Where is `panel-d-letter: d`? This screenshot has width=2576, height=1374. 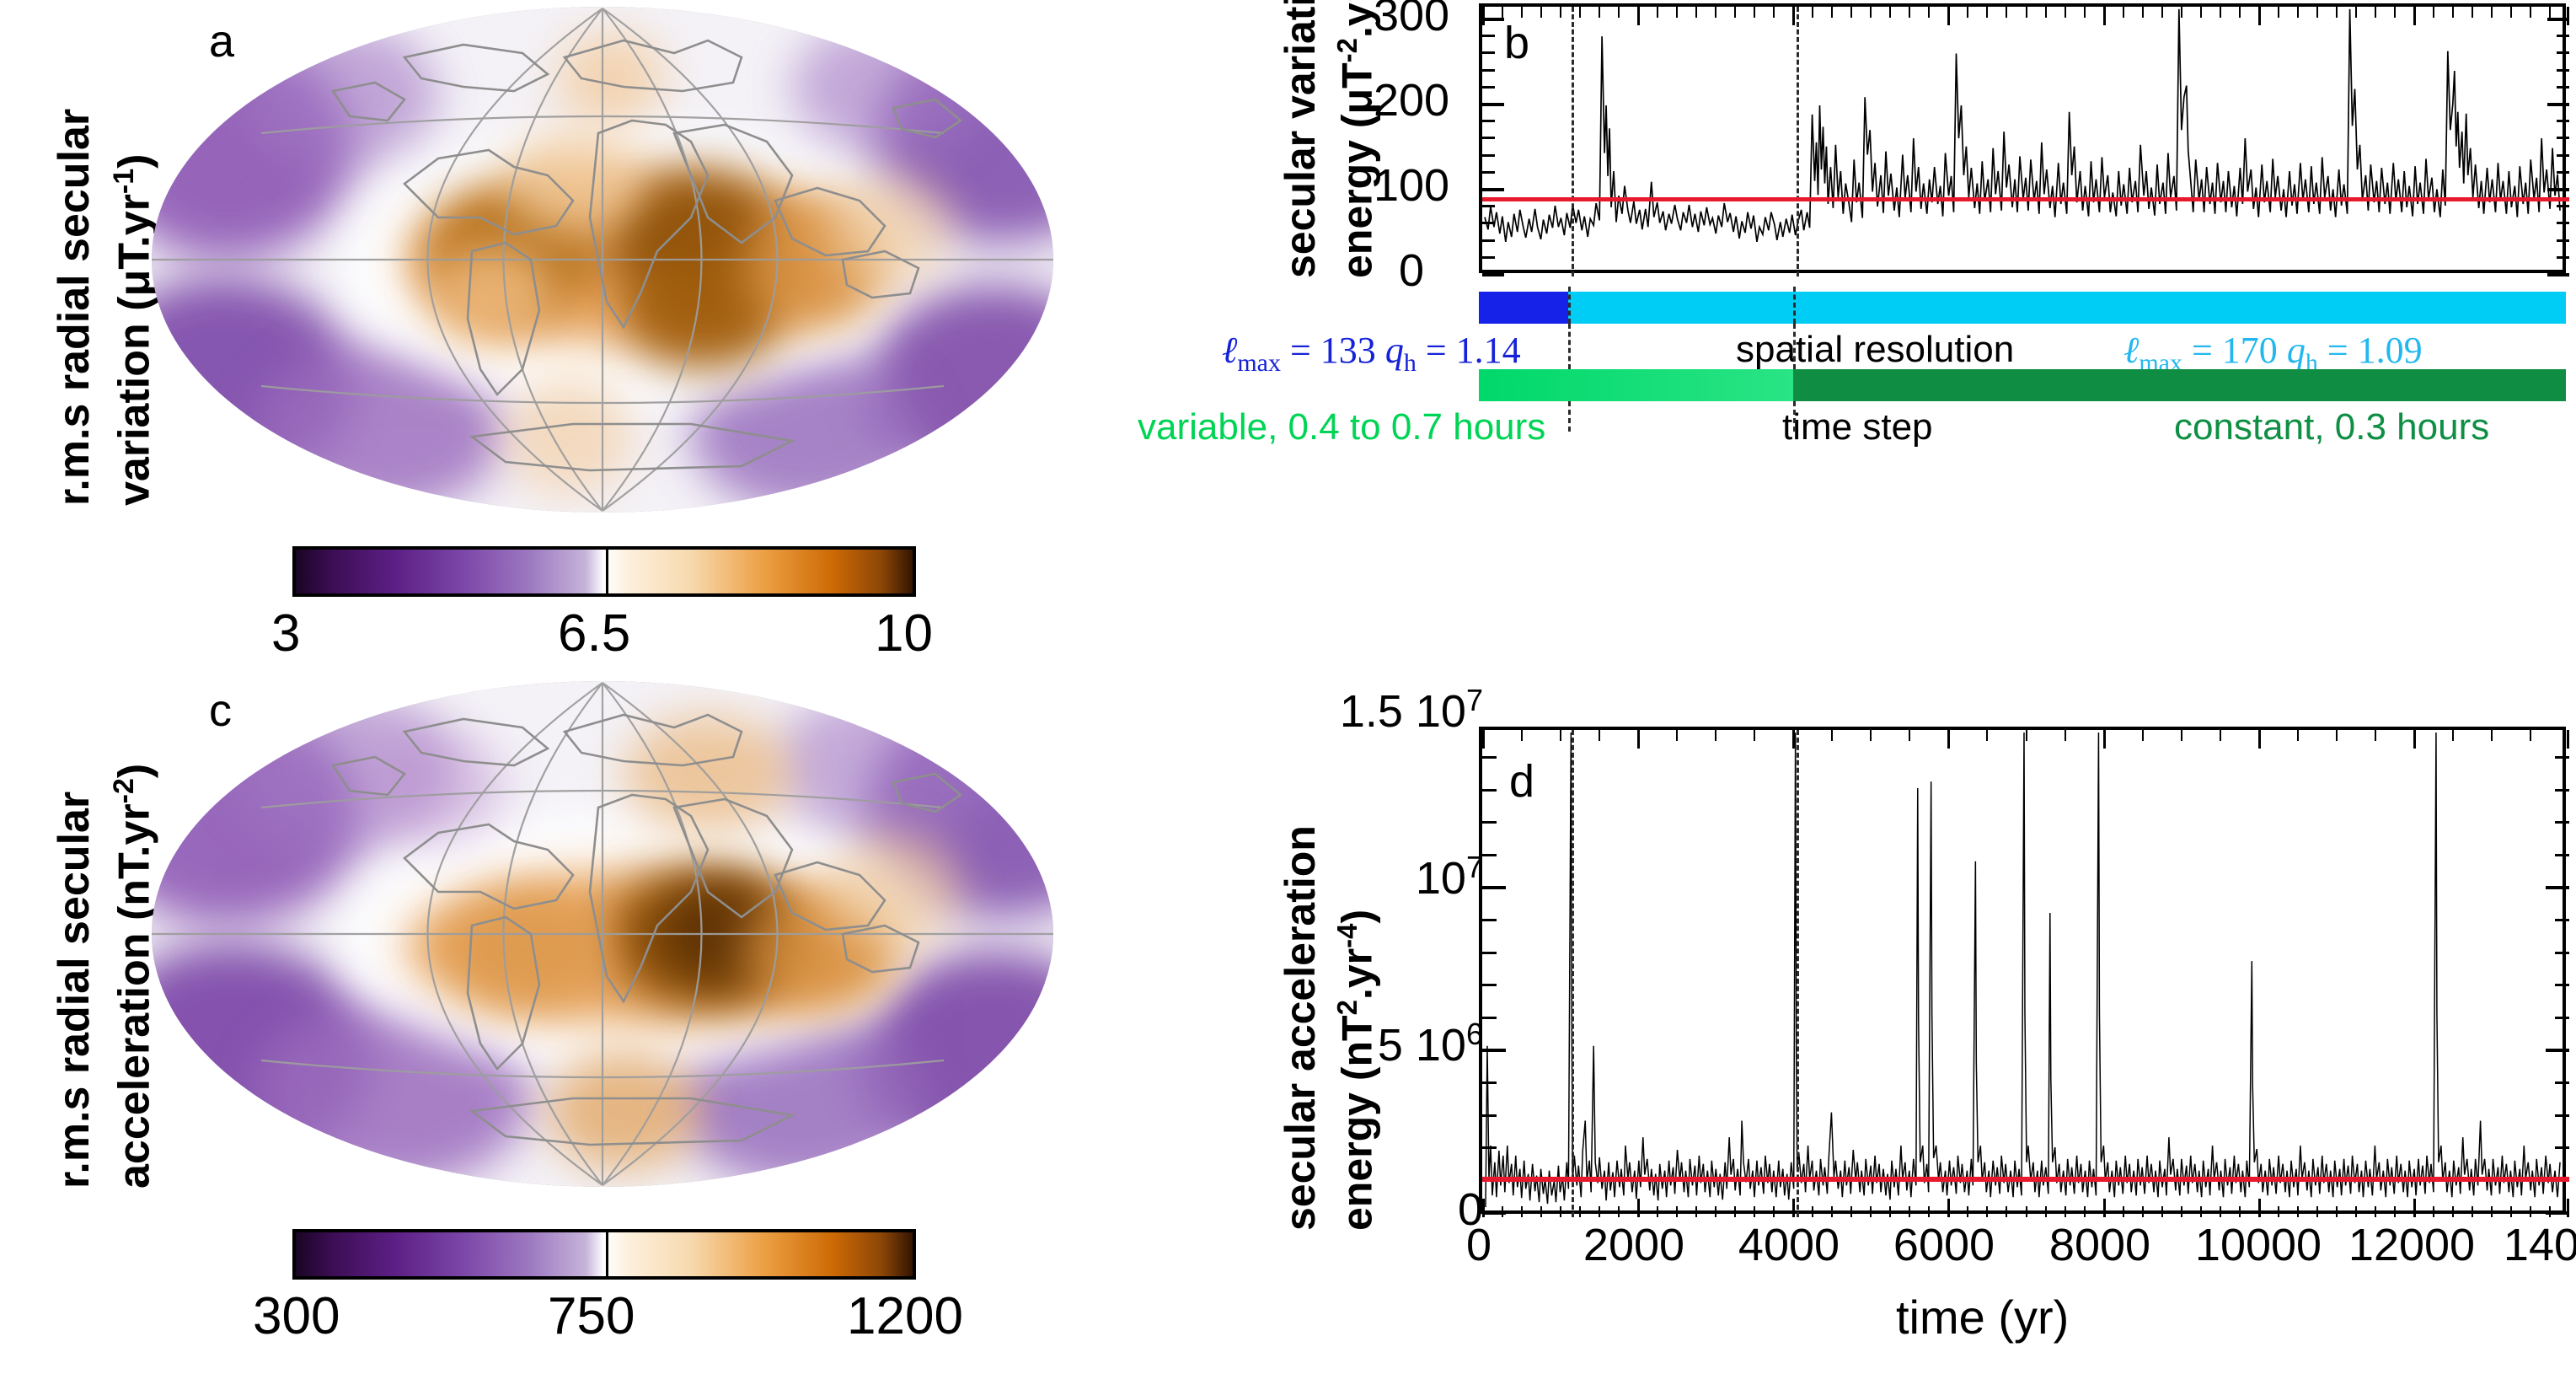 panel-d-letter: d is located at coordinates (1522, 782).